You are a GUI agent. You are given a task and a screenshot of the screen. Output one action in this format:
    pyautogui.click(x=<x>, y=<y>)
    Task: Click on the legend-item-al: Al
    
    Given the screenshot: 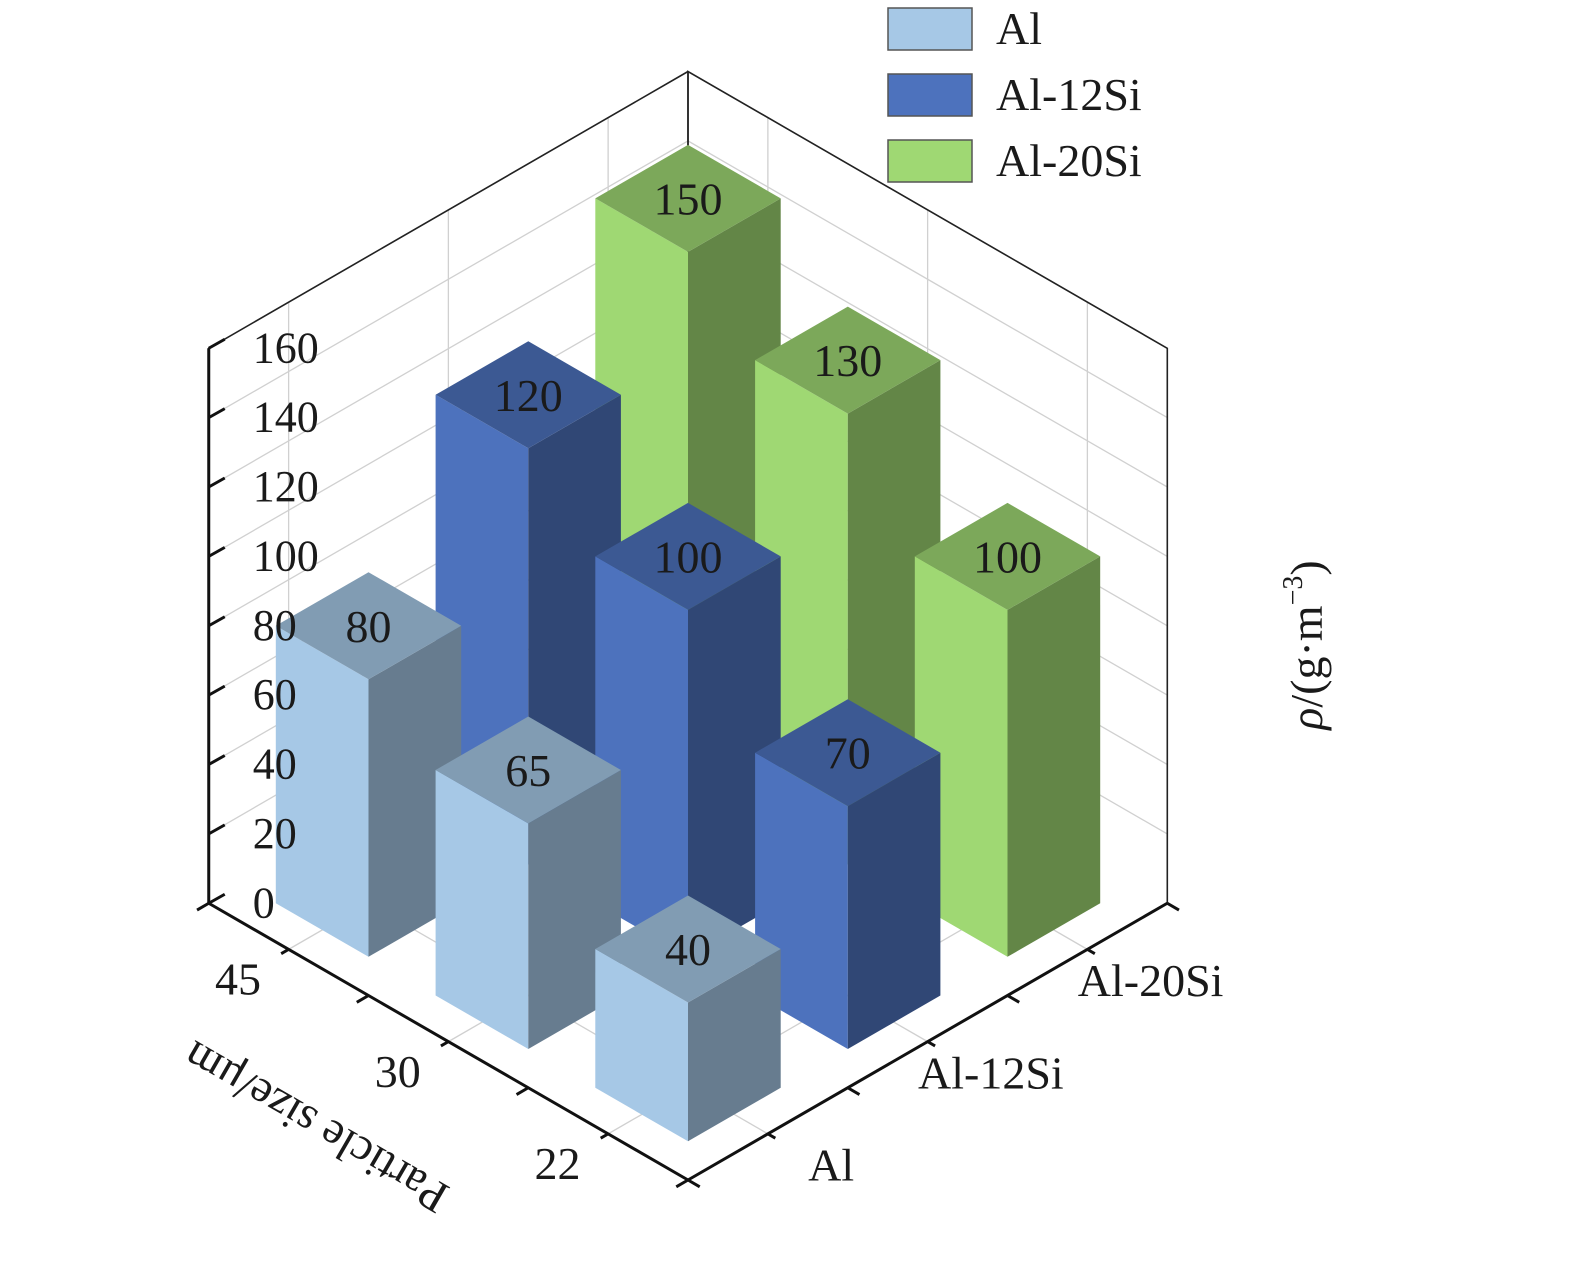 What is the action you would take?
    pyautogui.click(x=964, y=28)
    